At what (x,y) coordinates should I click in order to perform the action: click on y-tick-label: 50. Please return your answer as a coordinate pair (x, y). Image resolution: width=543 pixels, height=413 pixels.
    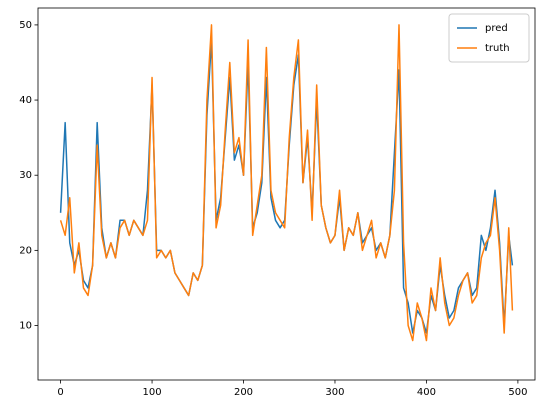
    Looking at the image, I should click on (25, 25).